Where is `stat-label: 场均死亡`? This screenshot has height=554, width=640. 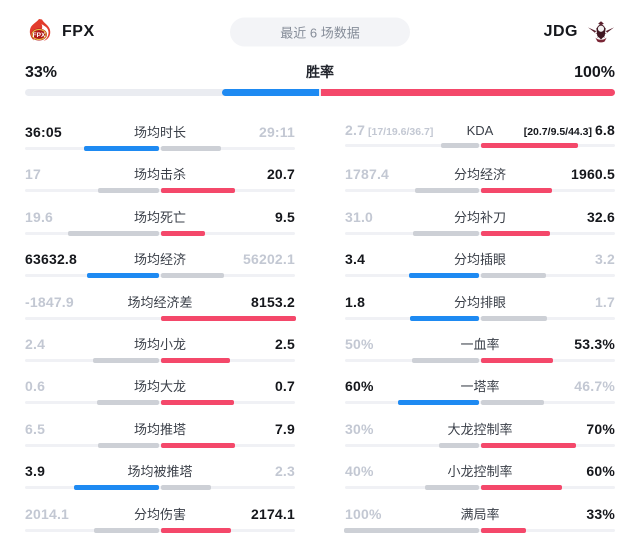 stat-label: 场均死亡 is located at coordinates (159, 217).